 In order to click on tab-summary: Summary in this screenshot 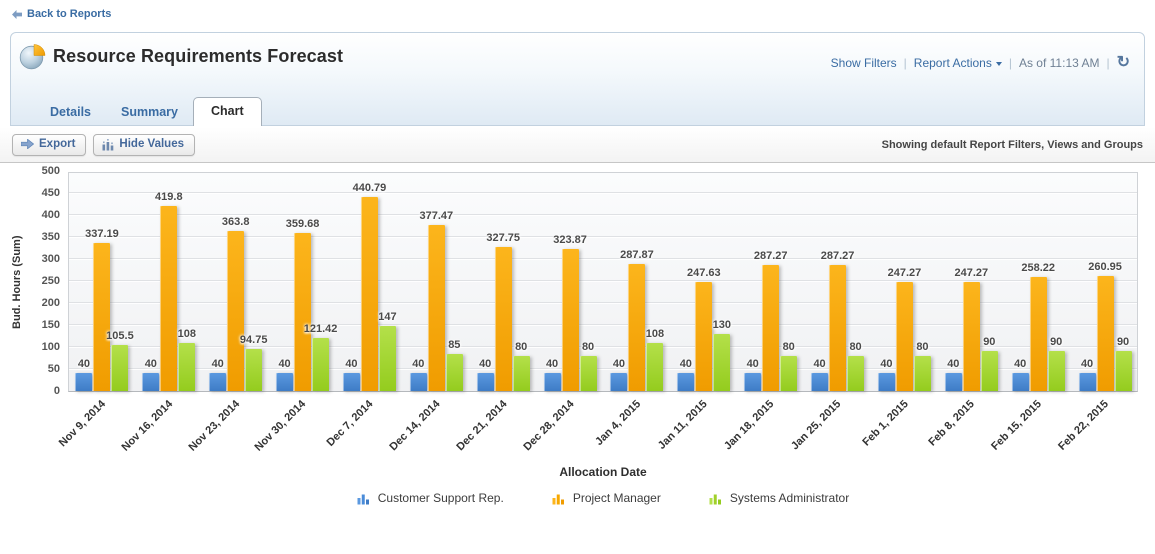, I will do `click(149, 112)`.